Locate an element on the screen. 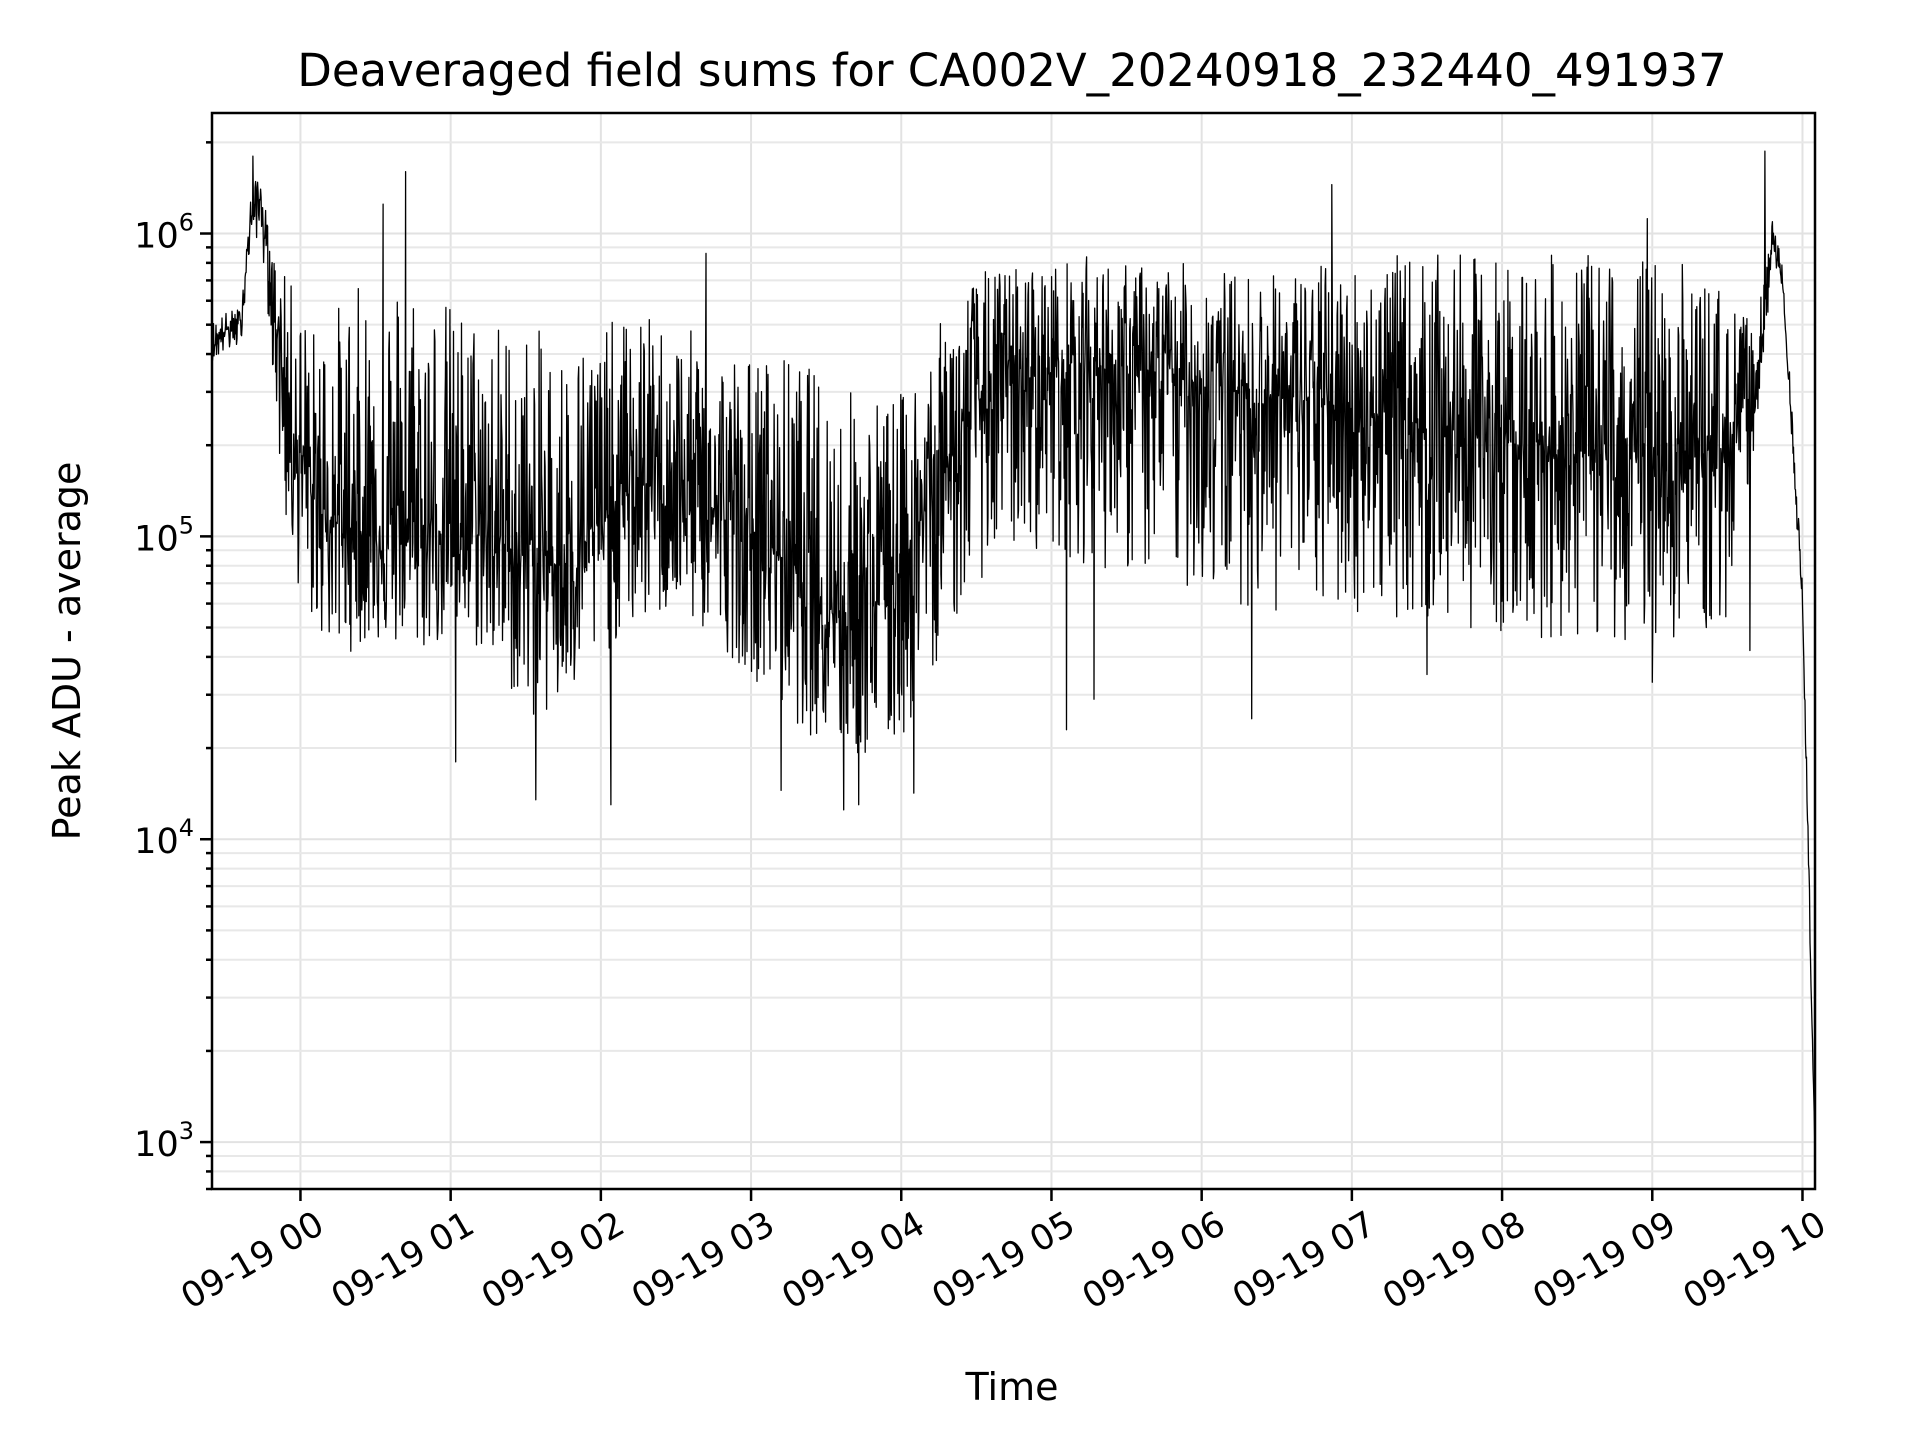  x-tick-label: 09-19 10 is located at coordinates (1755, 1260).